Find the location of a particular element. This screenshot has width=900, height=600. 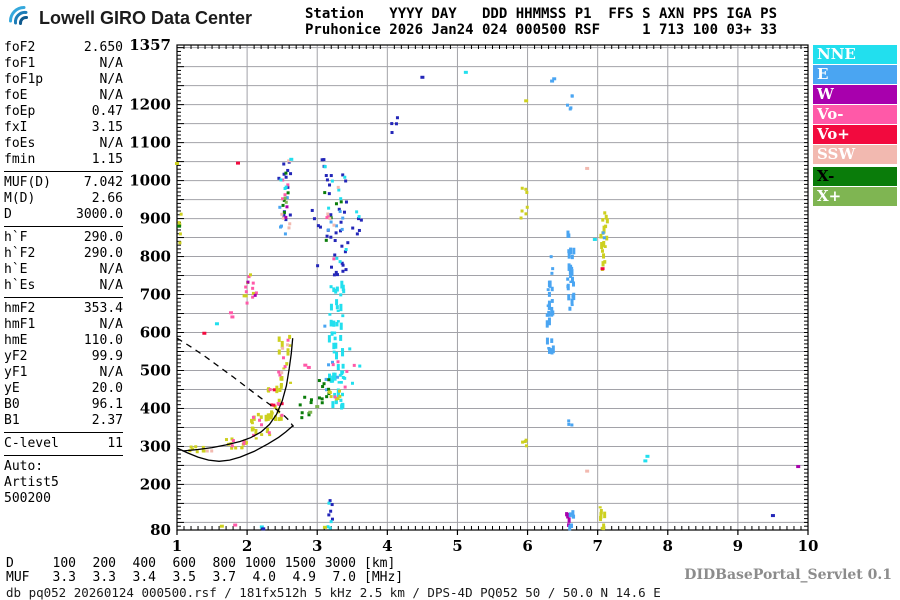

parameter-label: M(D) is located at coordinates (20, 198).